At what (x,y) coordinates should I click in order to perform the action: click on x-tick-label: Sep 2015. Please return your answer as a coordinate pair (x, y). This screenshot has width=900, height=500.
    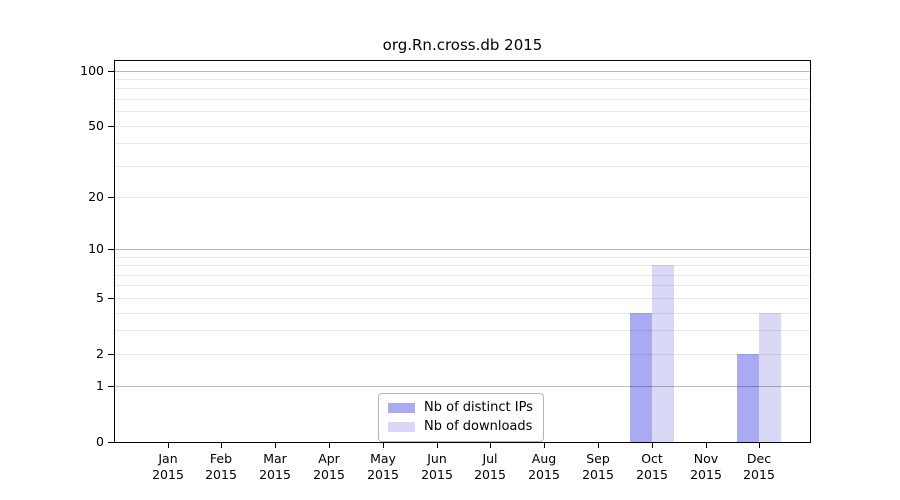
    Looking at the image, I should click on (598, 466).